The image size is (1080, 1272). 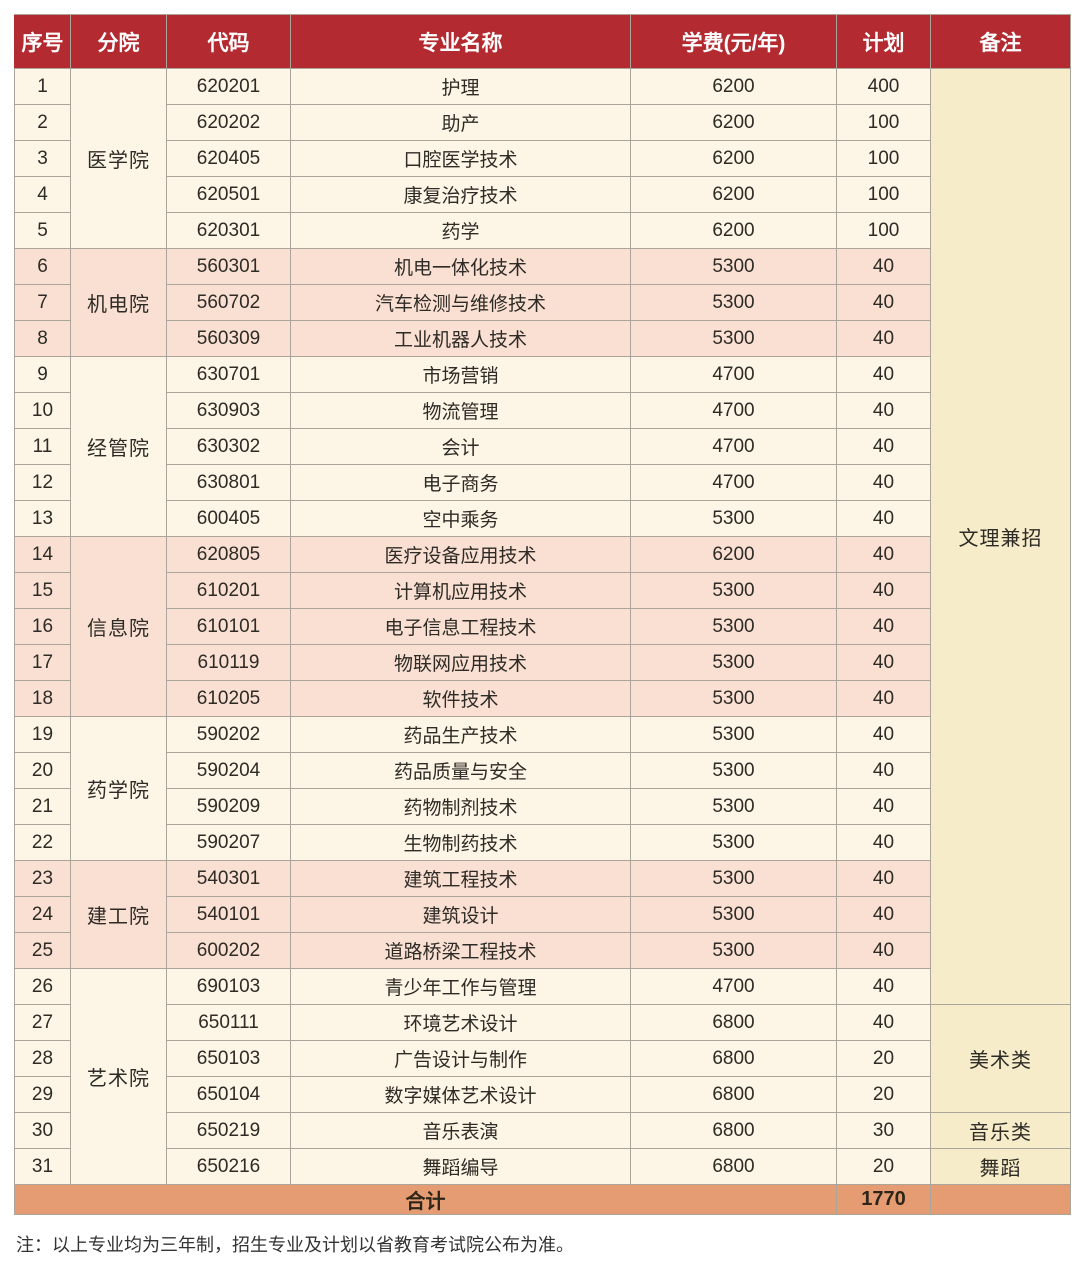 What do you see at coordinates (228, 446) in the screenshot?
I see `major-code-cell: 630302` at bounding box center [228, 446].